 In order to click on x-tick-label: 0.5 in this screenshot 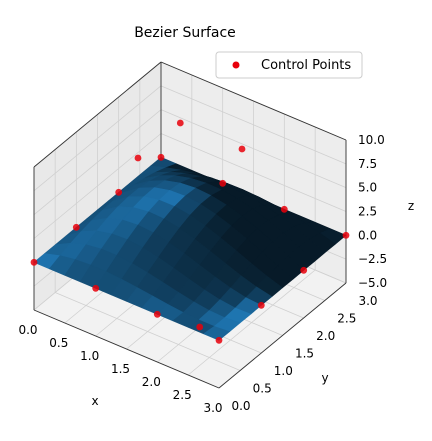, I will do `click(58, 343)`.